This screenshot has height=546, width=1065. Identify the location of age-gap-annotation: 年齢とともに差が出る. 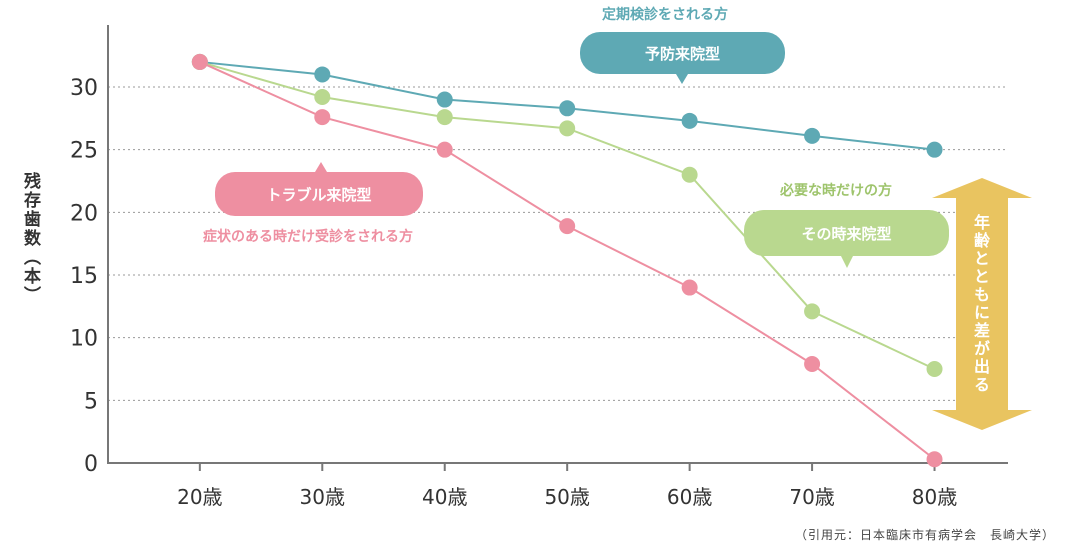
(980, 304).